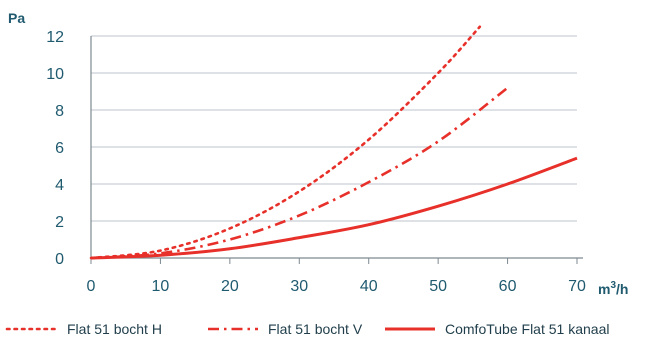 The width and height of the screenshot is (646, 349). What do you see at coordinates (59, 259) in the screenshot?
I see `y-tick-label: 0` at bounding box center [59, 259].